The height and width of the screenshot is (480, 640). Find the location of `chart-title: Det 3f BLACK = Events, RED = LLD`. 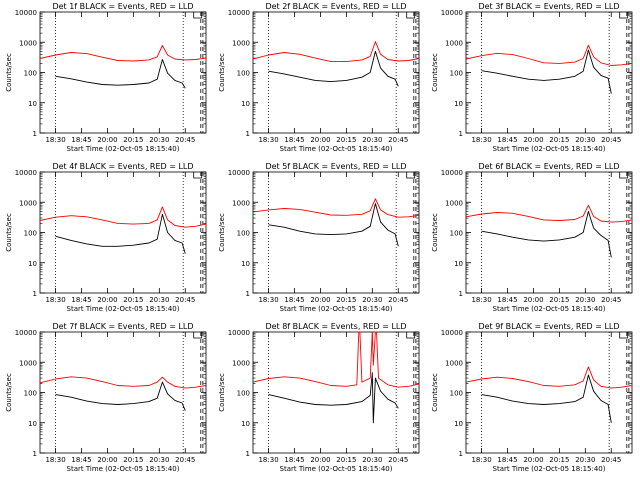

chart-title: Det 3f BLACK = Events, RED = LLD is located at coordinates (548, 6).